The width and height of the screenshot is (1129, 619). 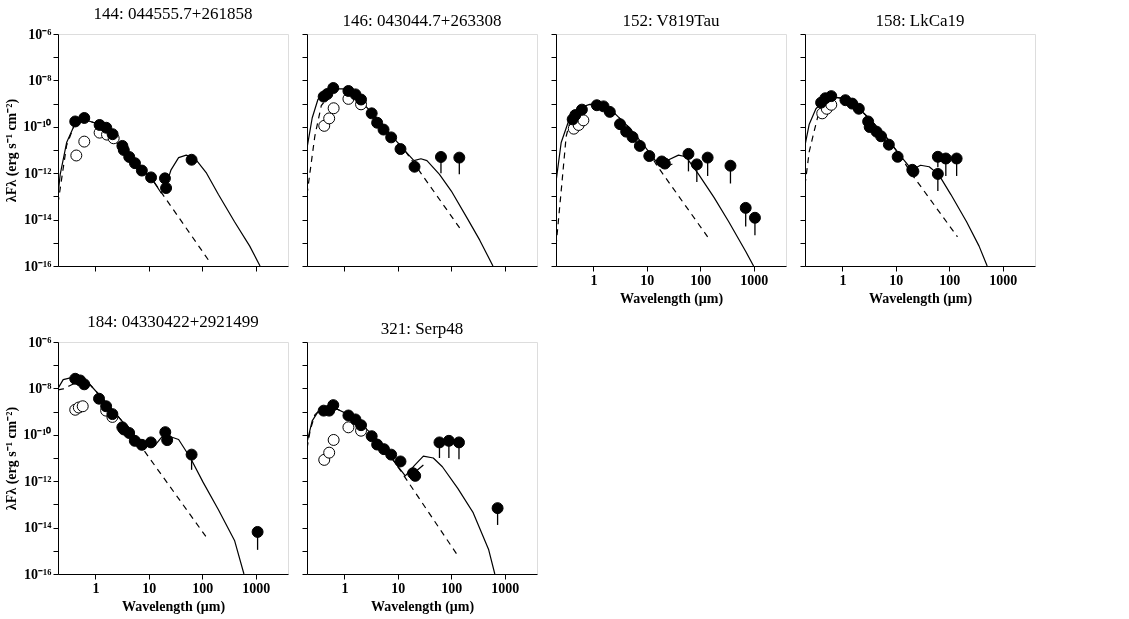 What do you see at coordinates (422, 20) in the screenshot?
I see `chart-title: 146: 043044.7+263308` at bounding box center [422, 20].